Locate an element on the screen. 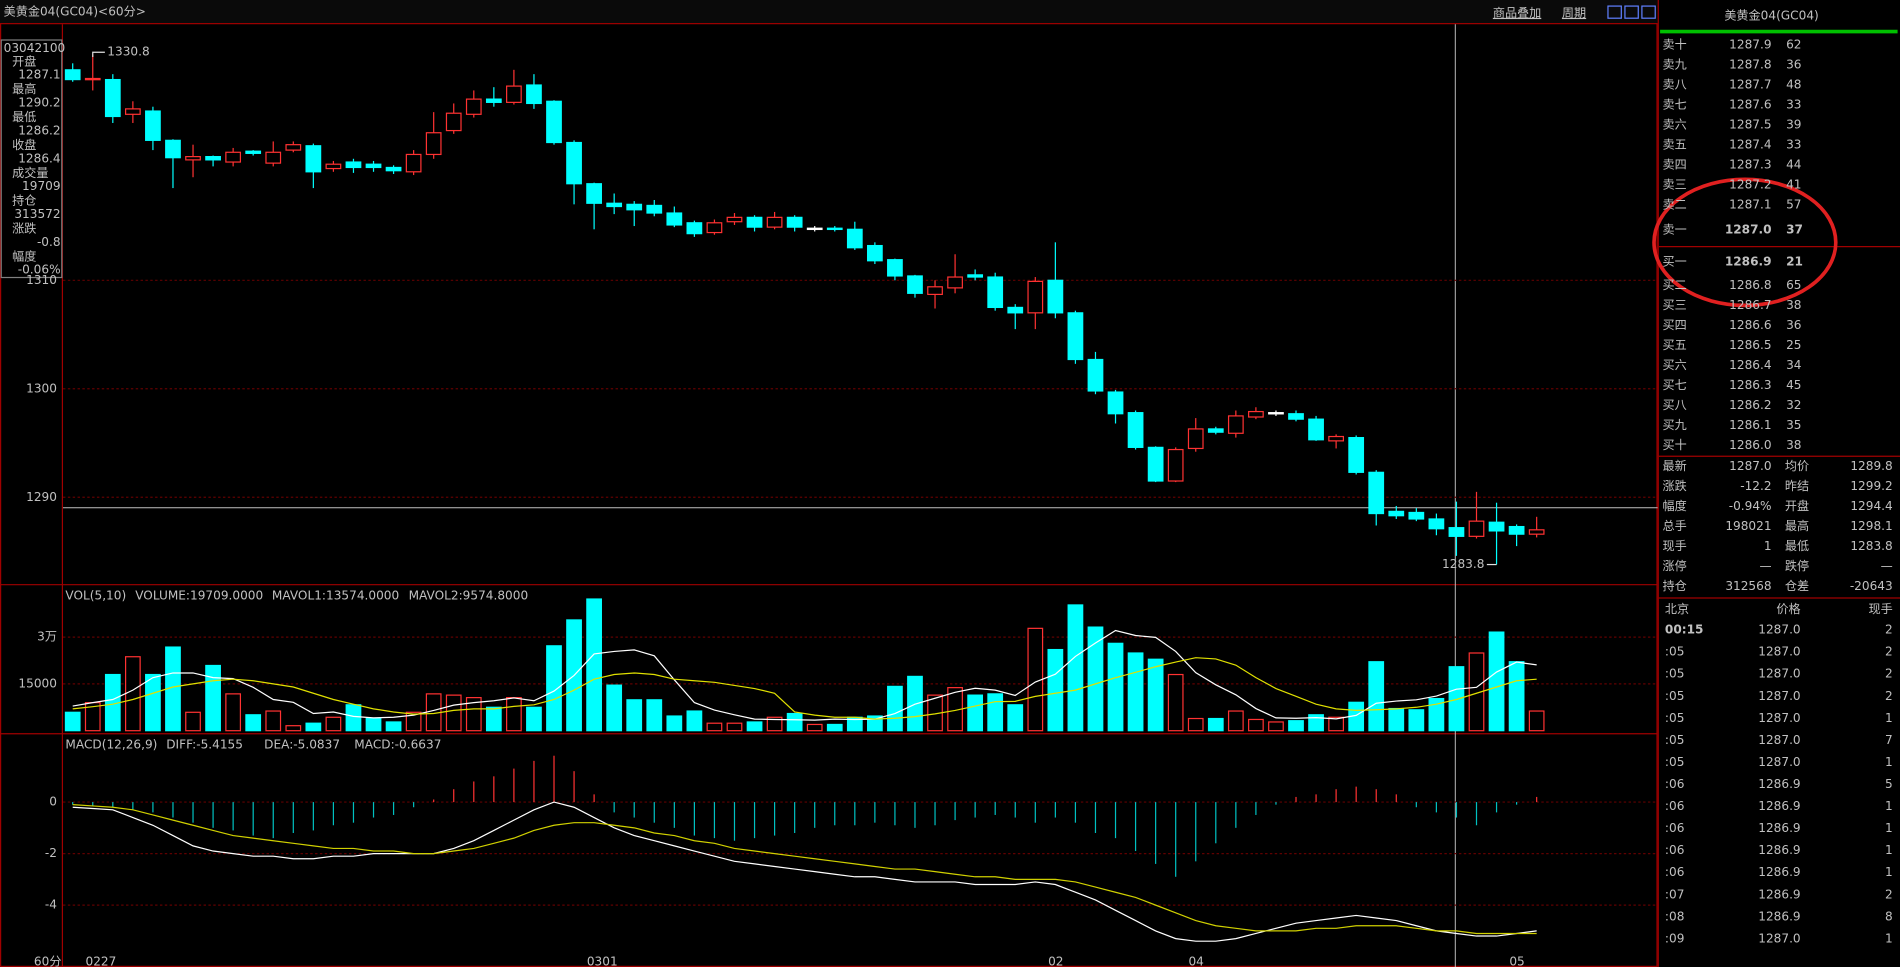 The image size is (1900, 967). annotation-label: 1330.8 is located at coordinates (128, 52).